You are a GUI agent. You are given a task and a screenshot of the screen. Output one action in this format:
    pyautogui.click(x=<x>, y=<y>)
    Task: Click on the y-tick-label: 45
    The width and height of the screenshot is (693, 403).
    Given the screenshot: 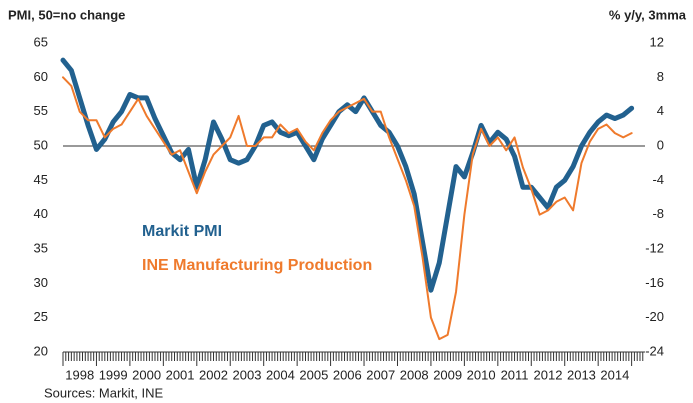 What is the action you would take?
    pyautogui.click(x=41, y=179)
    